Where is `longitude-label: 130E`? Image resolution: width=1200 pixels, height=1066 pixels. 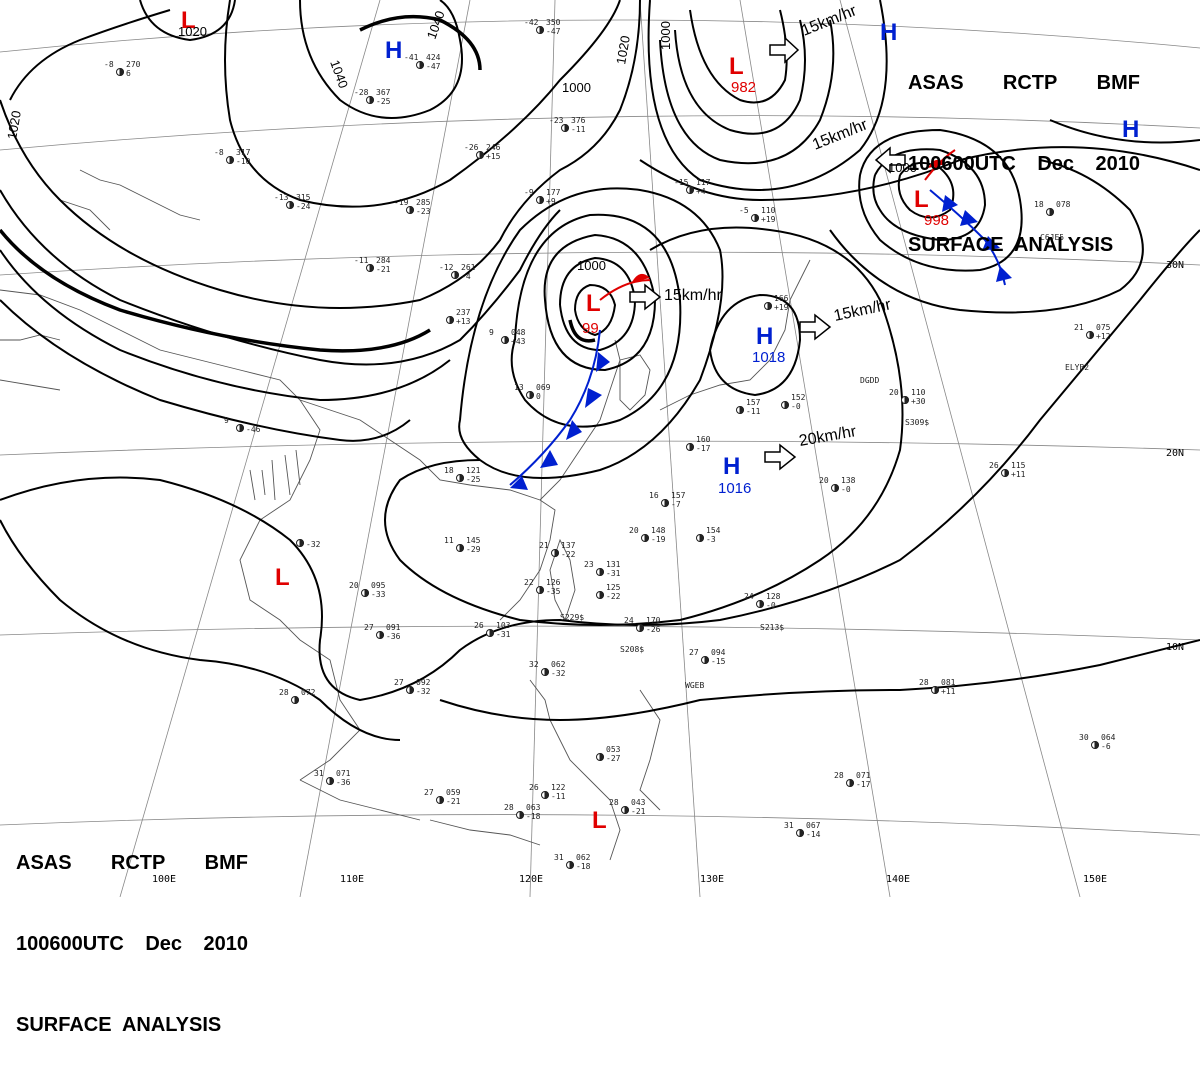
longitude-label: 130E is located at coordinates (712, 879).